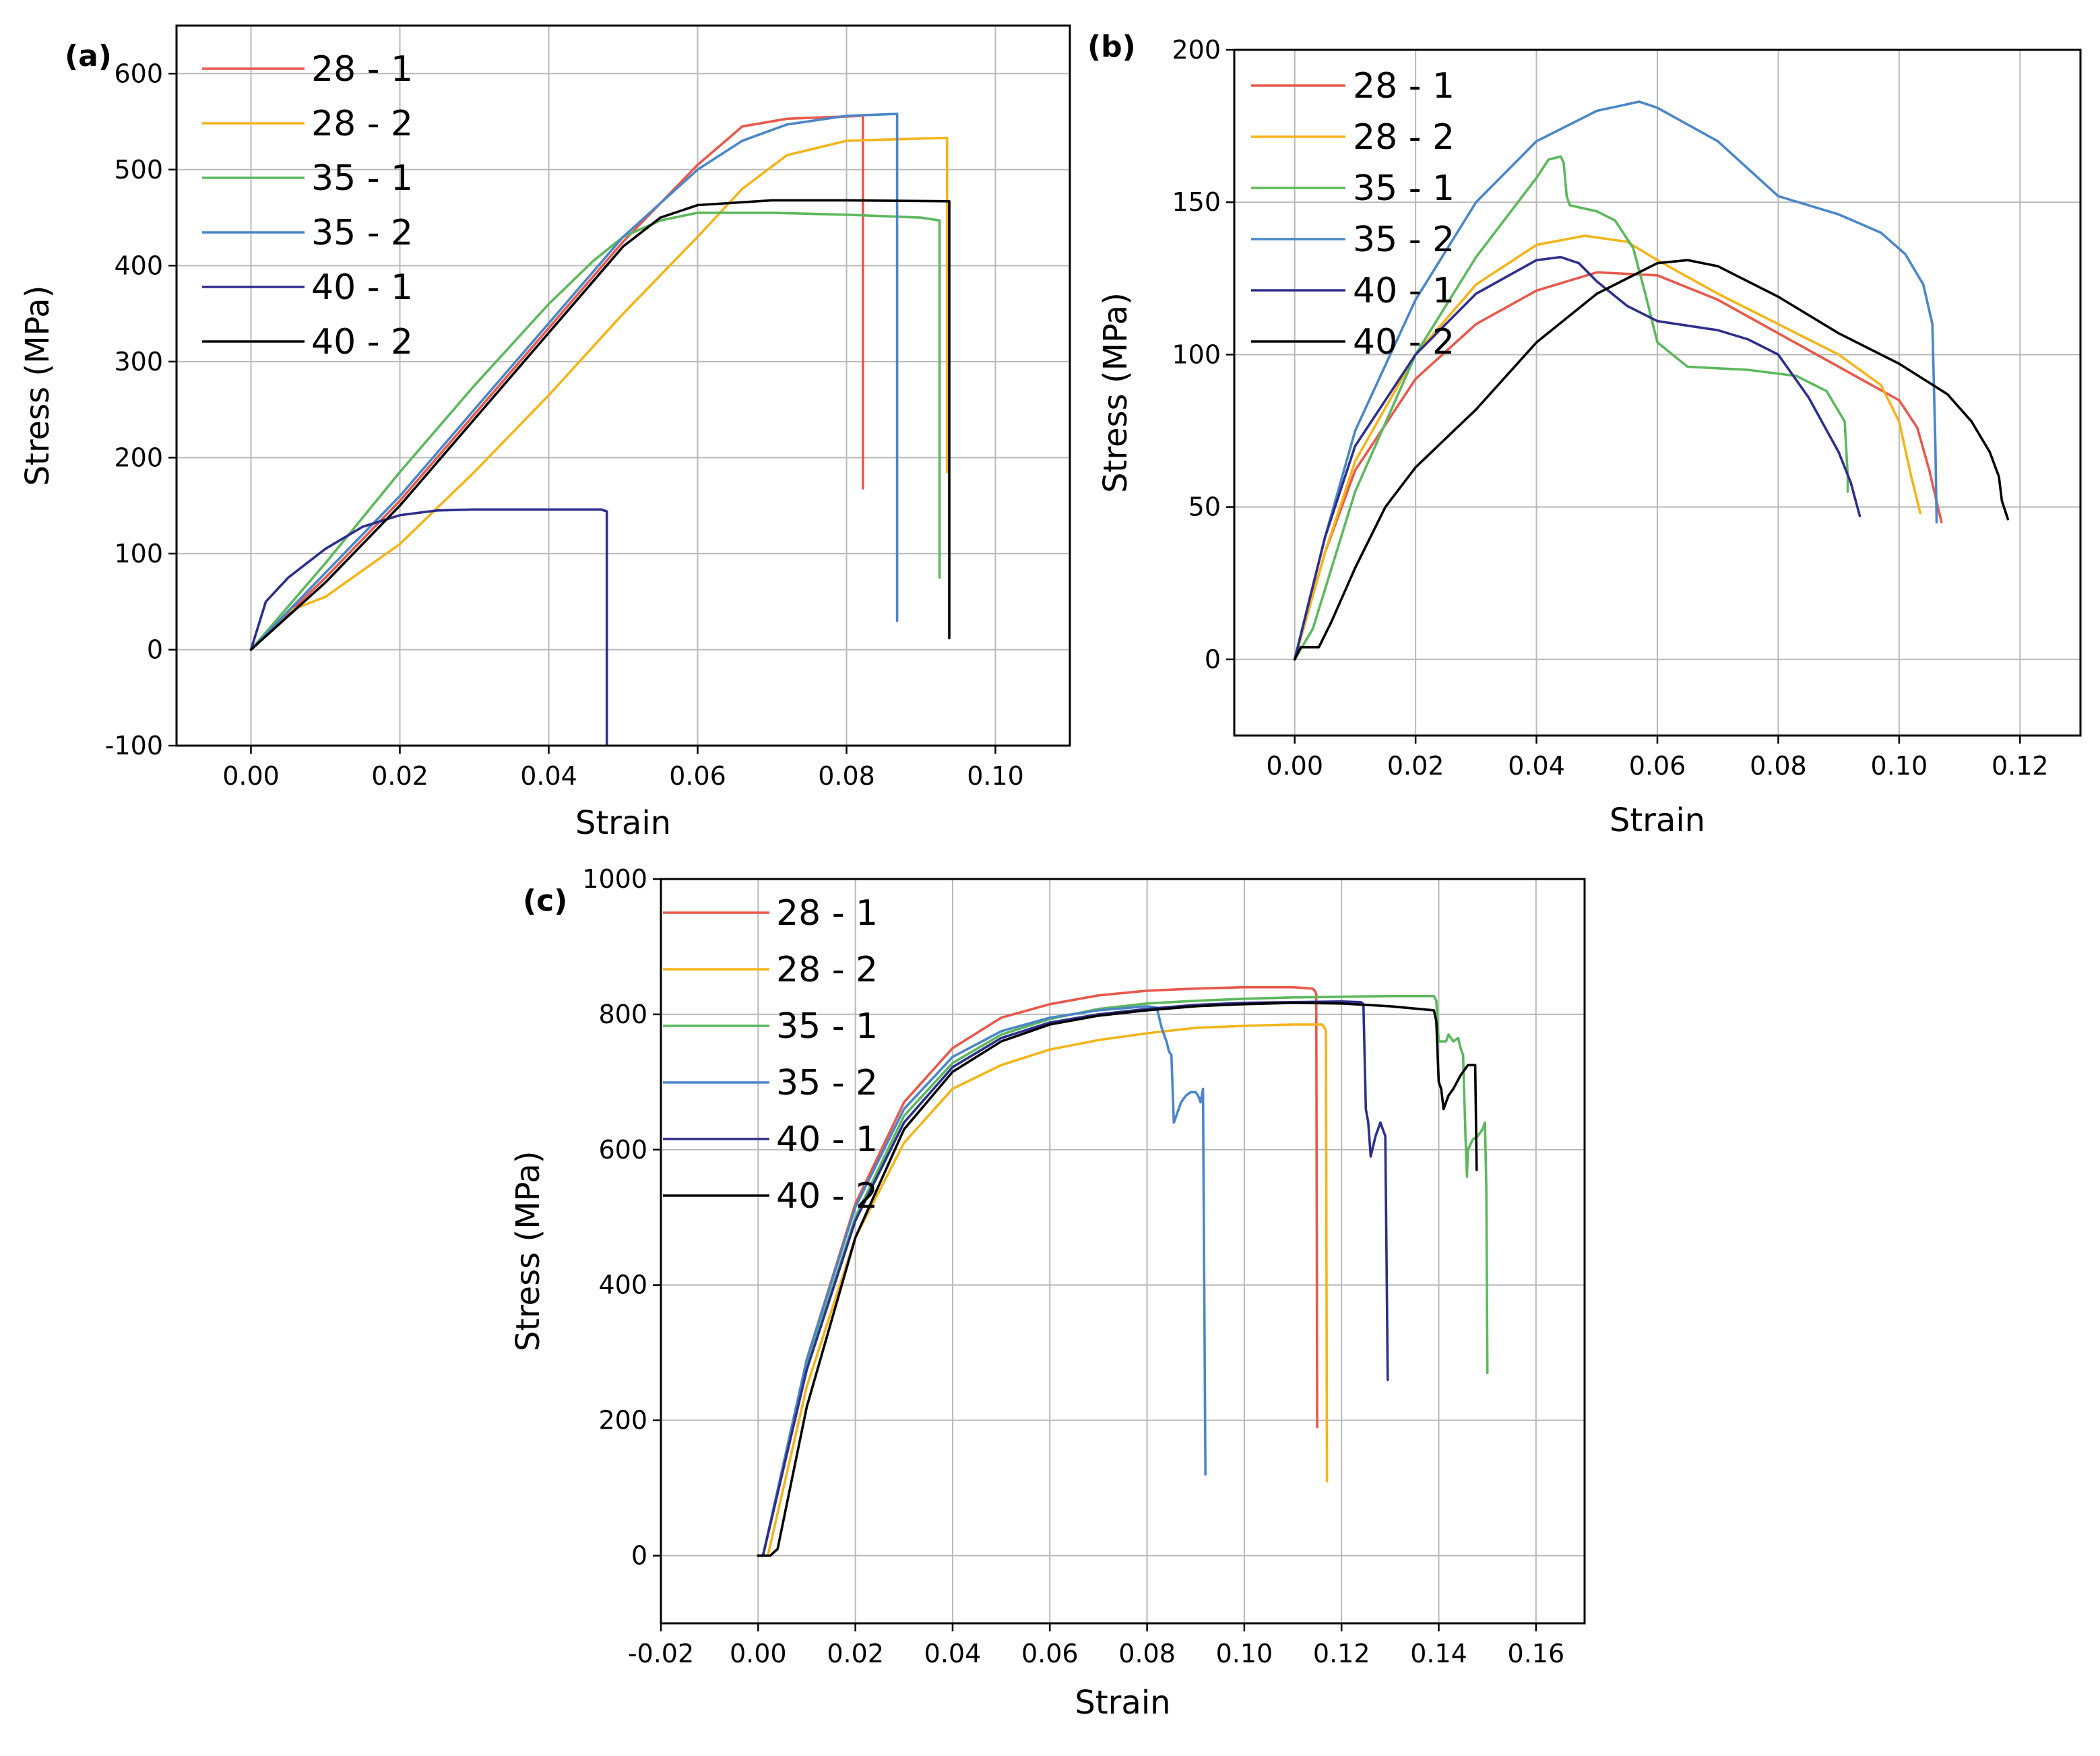 The height and width of the screenshot is (1756, 2100). What do you see at coordinates (138, 170) in the screenshot?
I see `y-tick-label: 500` at bounding box center [138, 170].